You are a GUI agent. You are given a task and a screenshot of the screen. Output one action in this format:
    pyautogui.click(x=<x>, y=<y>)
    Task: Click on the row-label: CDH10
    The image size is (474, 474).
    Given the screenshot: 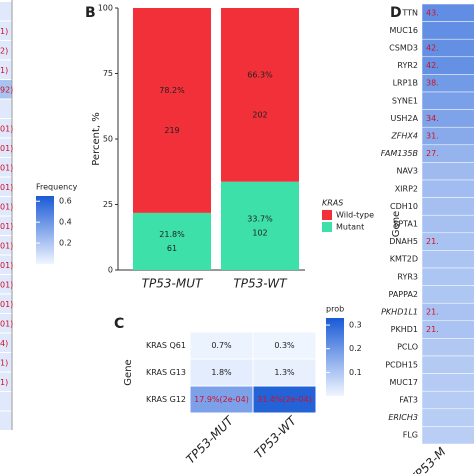 What is the action you would take?
    pyautogui.click(x=404, y=206)
    